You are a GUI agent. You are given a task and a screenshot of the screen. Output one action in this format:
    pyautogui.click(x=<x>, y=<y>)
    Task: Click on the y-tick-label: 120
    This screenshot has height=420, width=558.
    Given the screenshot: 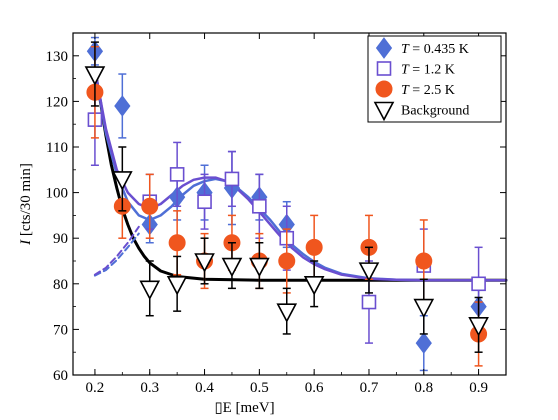 What is the action you would take?
    pyautogui.click(x=57, y=102)
    